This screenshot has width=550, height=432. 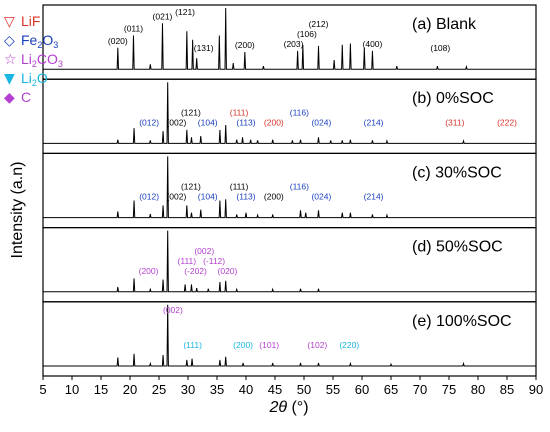 What do you see at coordinates (42, 60) in the screenshot?
I see `legend-label: Li2CO3` at bounding box center [42, 60].